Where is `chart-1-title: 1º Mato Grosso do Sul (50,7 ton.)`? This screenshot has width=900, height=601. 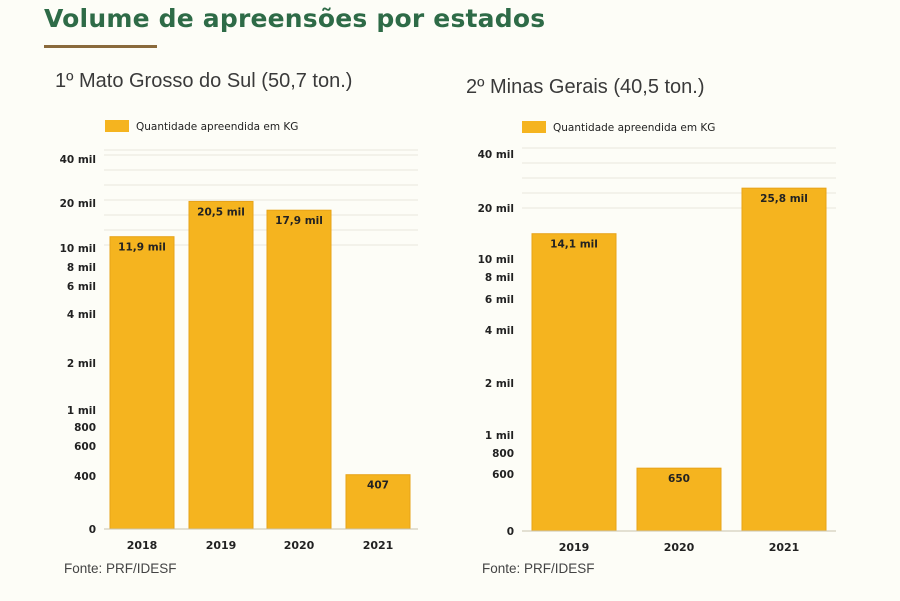
chart-1-title: 1º Mato Grosso do Sul (50,7 ton.) is located at coordinates (204, 81).